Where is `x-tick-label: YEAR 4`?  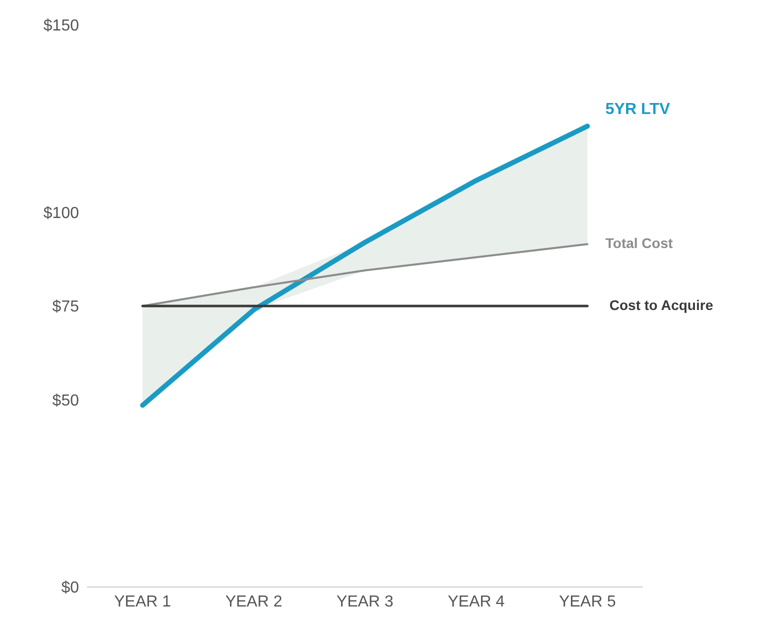
x-tick-label: YEAR 4 is located at coordinates (476, 601).